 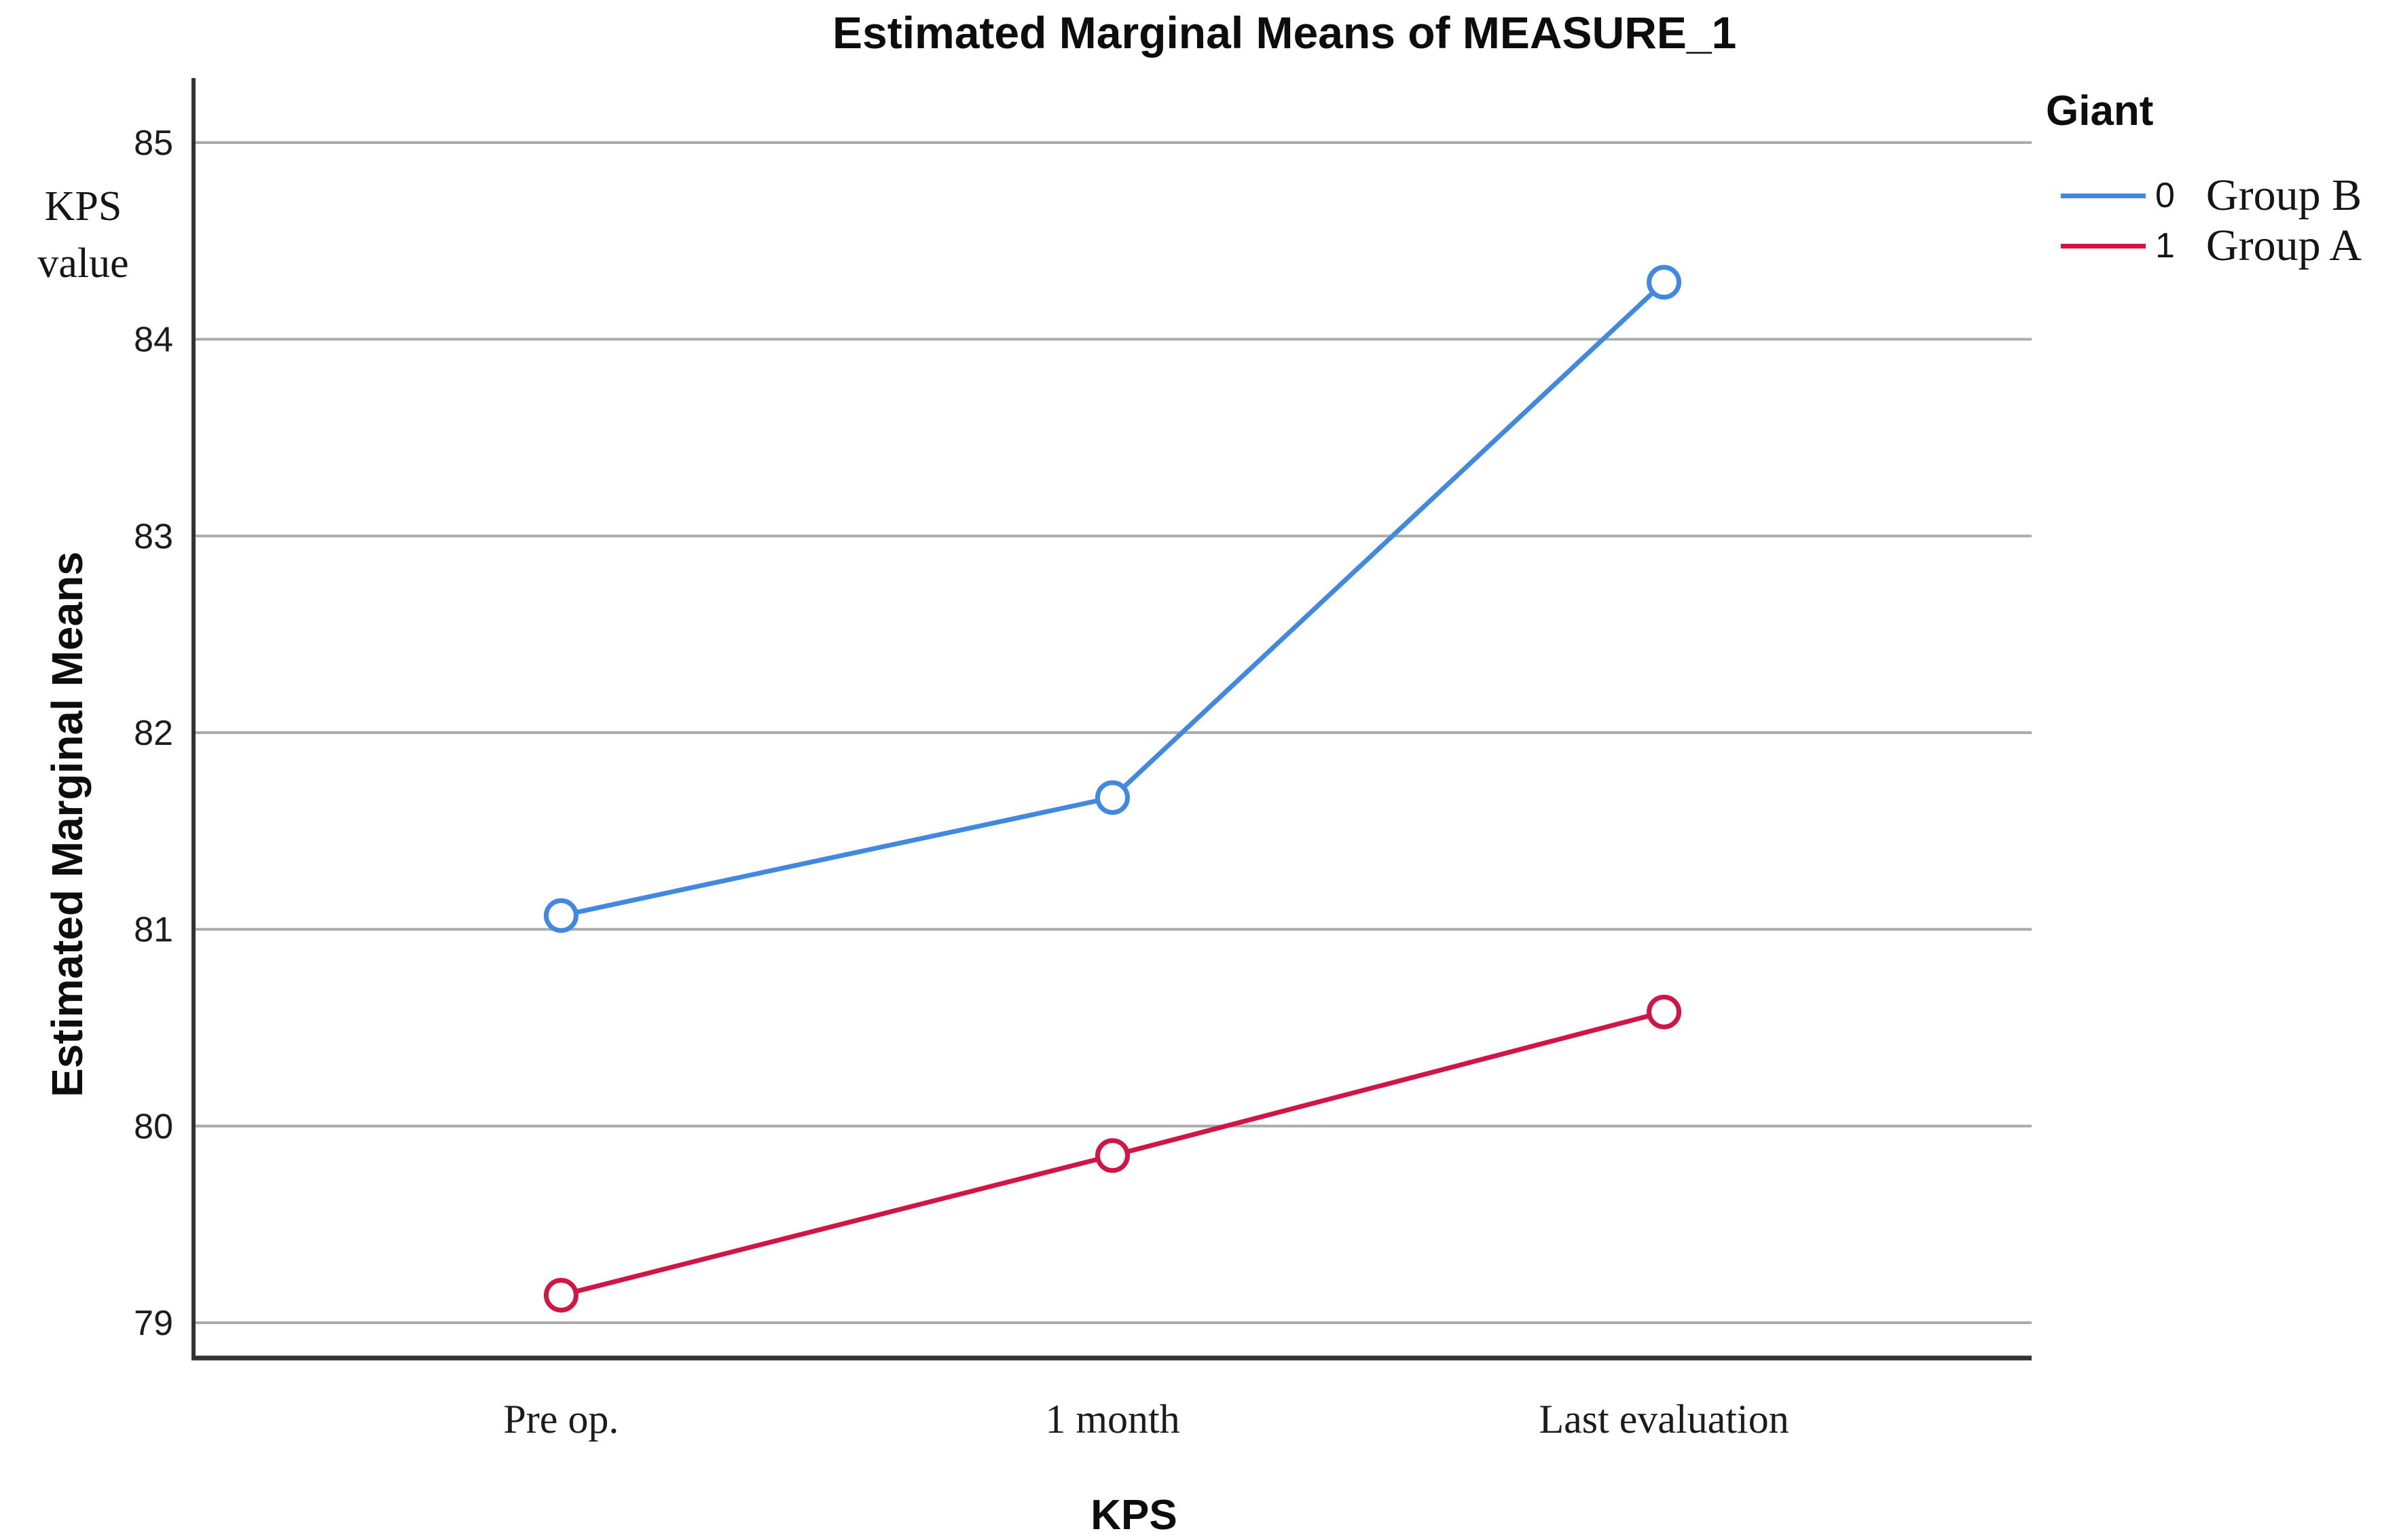 What do you see at coordinates (153, 143) in the screenshot?
I see `y-tick-label-85: 85` at bounding box center [153, 143].